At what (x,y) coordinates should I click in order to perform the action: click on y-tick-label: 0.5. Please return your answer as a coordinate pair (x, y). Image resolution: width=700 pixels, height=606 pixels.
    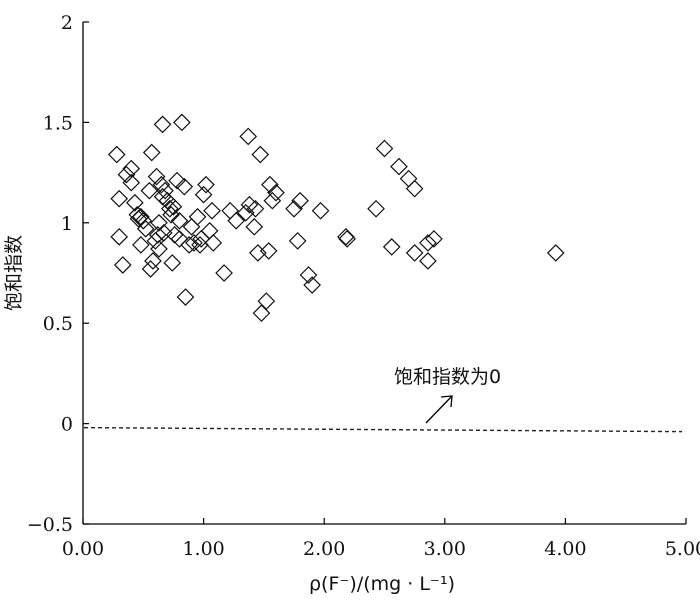
    Looking at the image, I should click on (58, 324).